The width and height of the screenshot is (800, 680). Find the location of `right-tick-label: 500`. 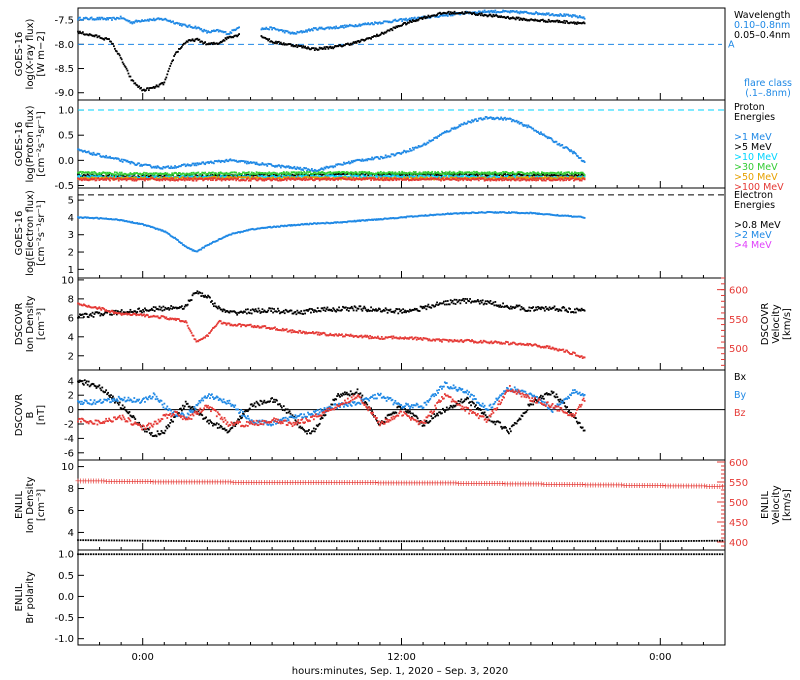

right-tick-label: 500 is located at coordinates (738, 349).